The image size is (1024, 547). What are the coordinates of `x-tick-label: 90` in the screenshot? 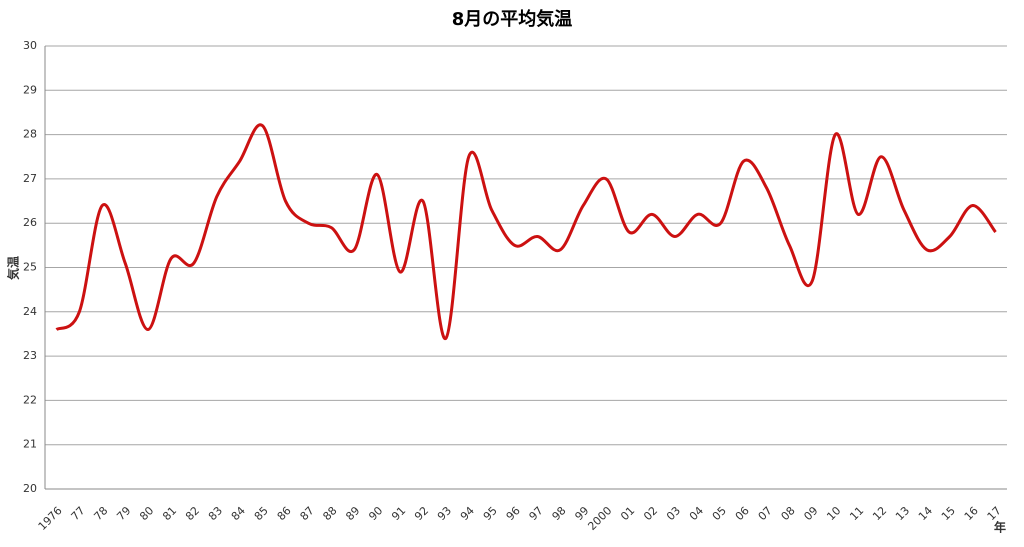 It's located at (375, 513).